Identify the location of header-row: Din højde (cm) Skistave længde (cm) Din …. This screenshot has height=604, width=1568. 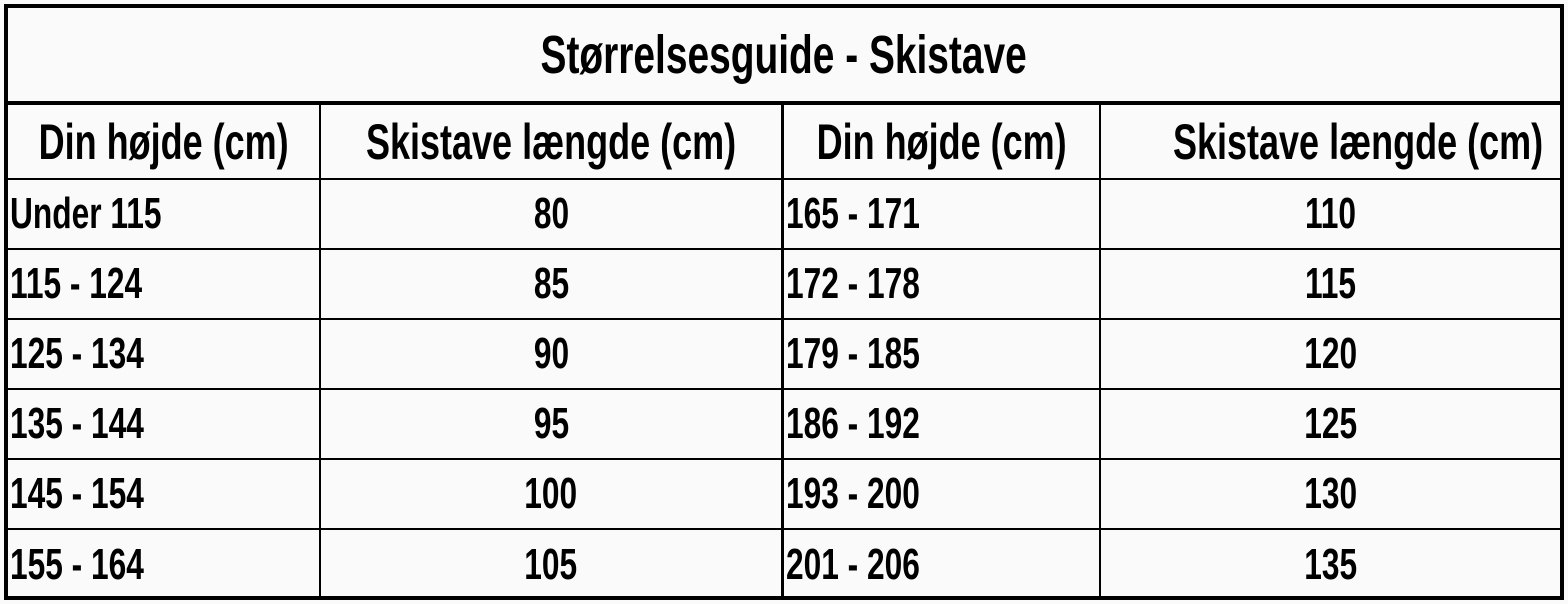
(784, 142).